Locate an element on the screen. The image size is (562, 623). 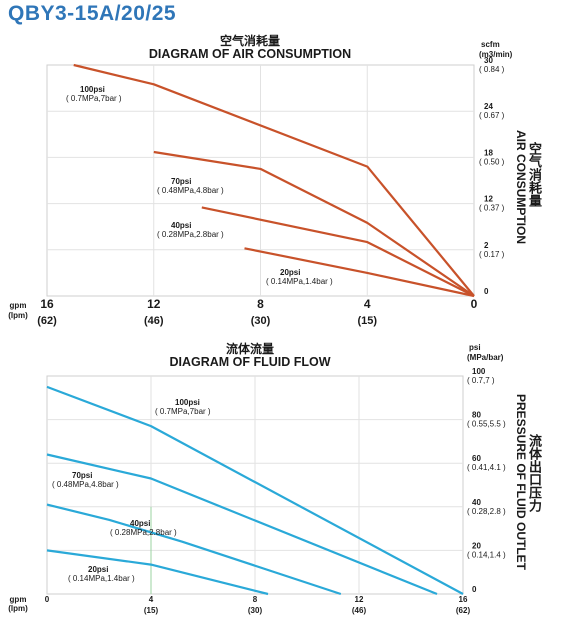
air-ytick-label: 18 is located at coordinates (488, 152).